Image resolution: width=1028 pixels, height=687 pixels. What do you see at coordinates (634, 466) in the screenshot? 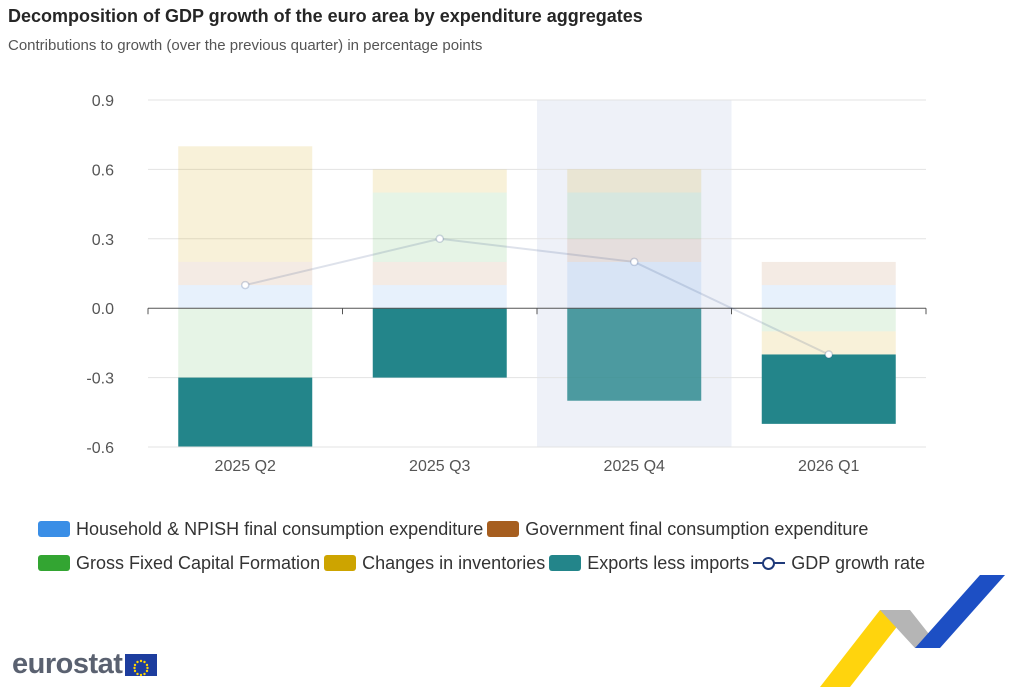
I see `x-tick-label: 2025 Q4` at bounding box center [634, 466].